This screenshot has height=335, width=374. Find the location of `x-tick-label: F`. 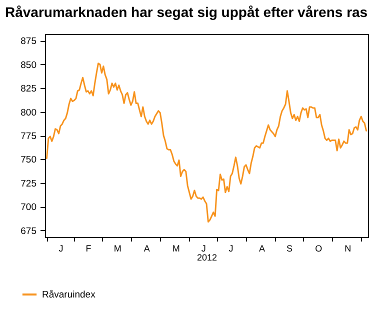

x-tick-label: F is located at coordinates (89, 249).